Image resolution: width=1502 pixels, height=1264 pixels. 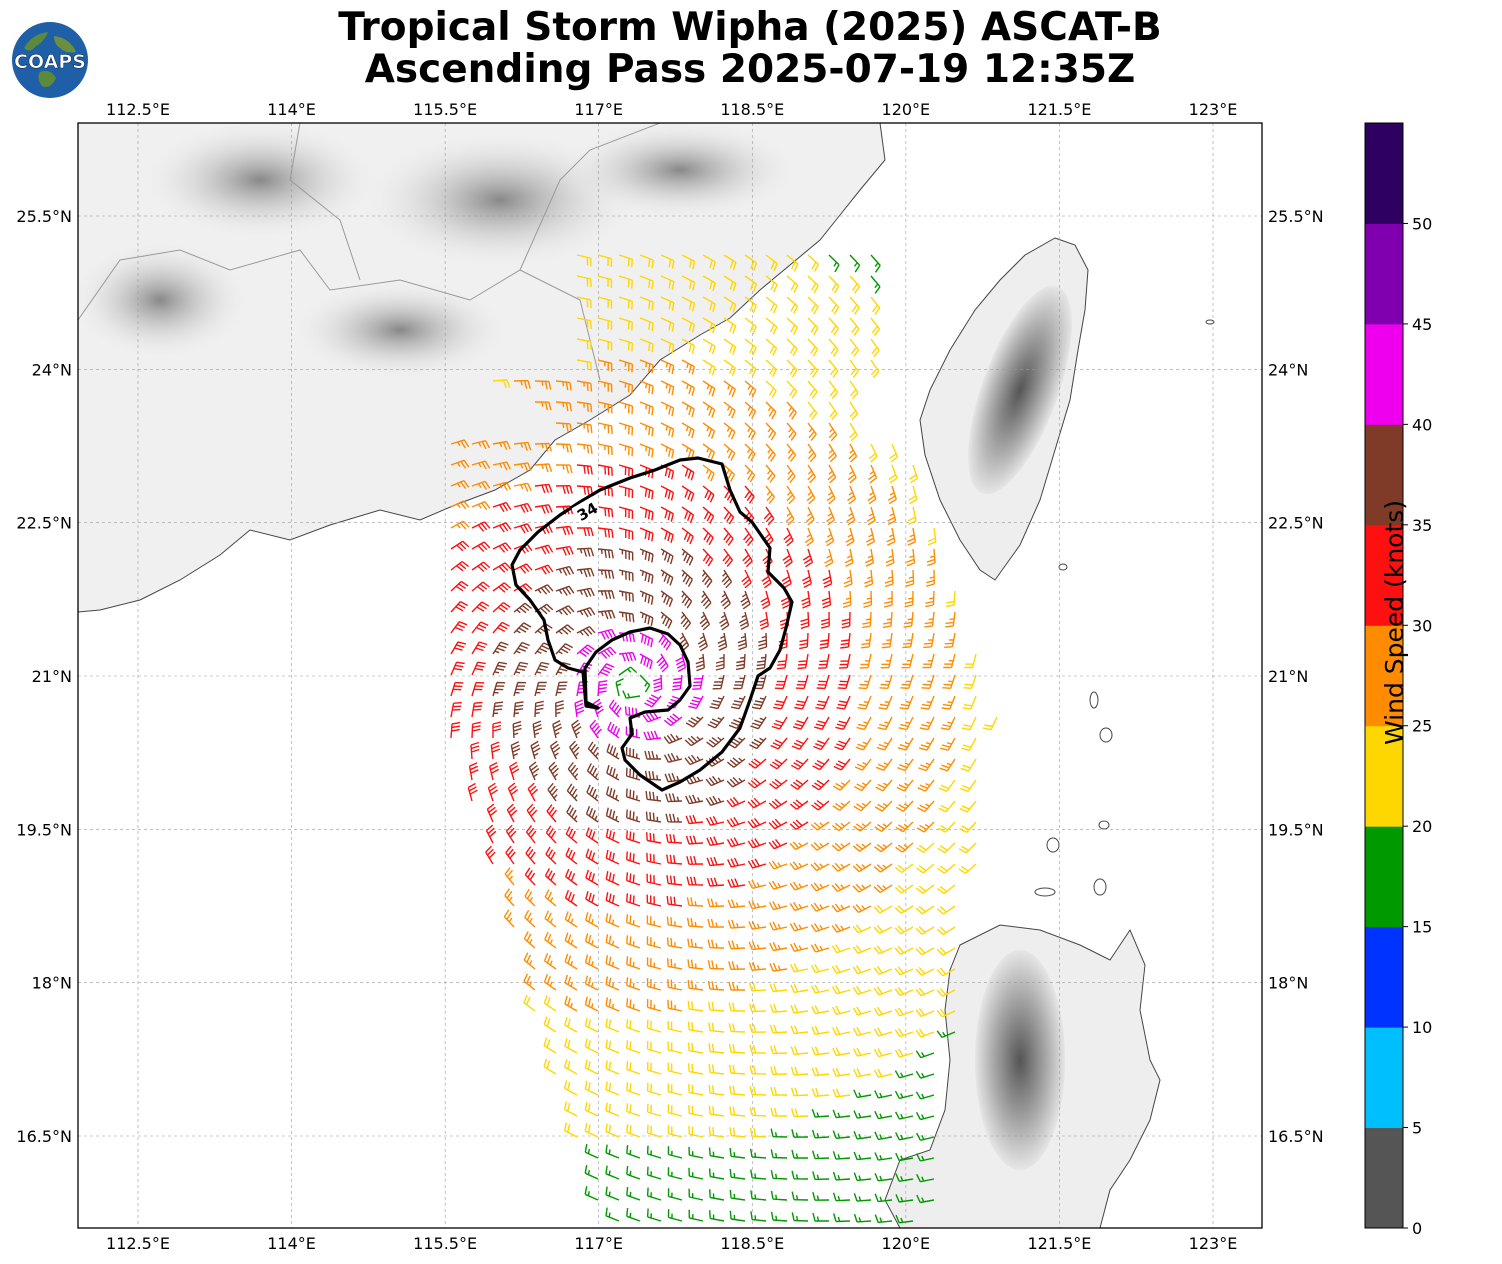 What do you see at coordinates (750, 27) in the screenshot?
I see `title-line-1: Tropical Storm Wipha (2025) ASCAT-B` at bounding box center [750, 27].